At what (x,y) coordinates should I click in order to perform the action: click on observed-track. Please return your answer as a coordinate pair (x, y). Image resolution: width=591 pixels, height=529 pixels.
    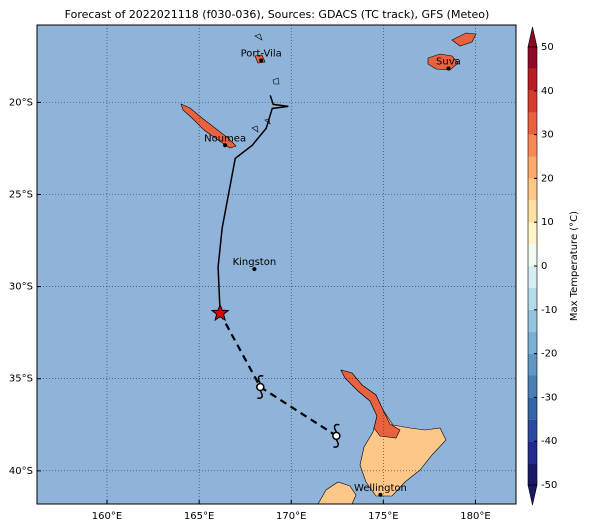
    Looking at the image, I should click on (253, 204).